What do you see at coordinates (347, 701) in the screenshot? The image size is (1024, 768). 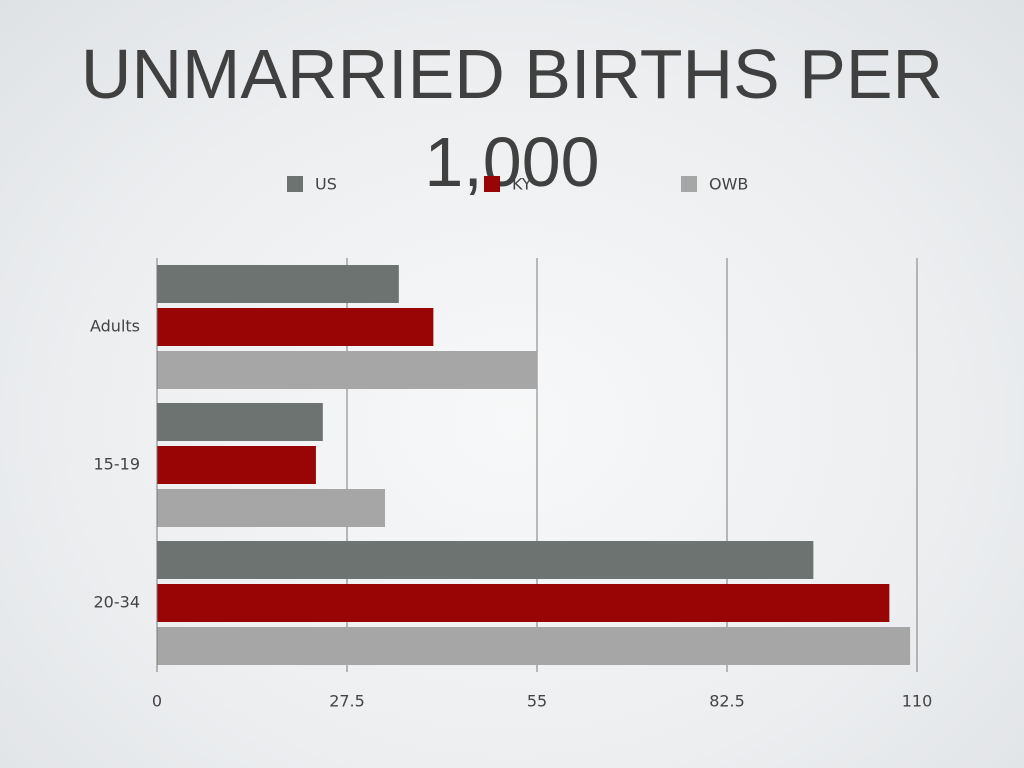 I see `x-tick-label: 27.5` at bounding box center [347, 701].